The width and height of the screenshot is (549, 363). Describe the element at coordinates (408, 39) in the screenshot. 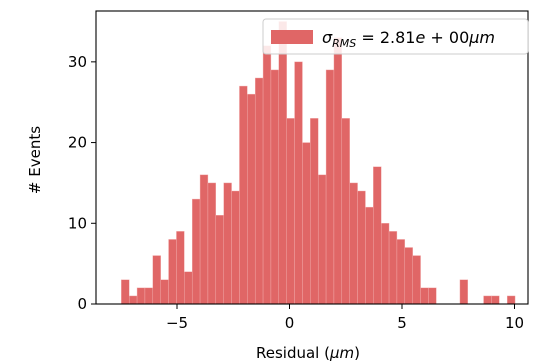

I see `legend-label: σRMS = 2.81e + 00μm` at that location.